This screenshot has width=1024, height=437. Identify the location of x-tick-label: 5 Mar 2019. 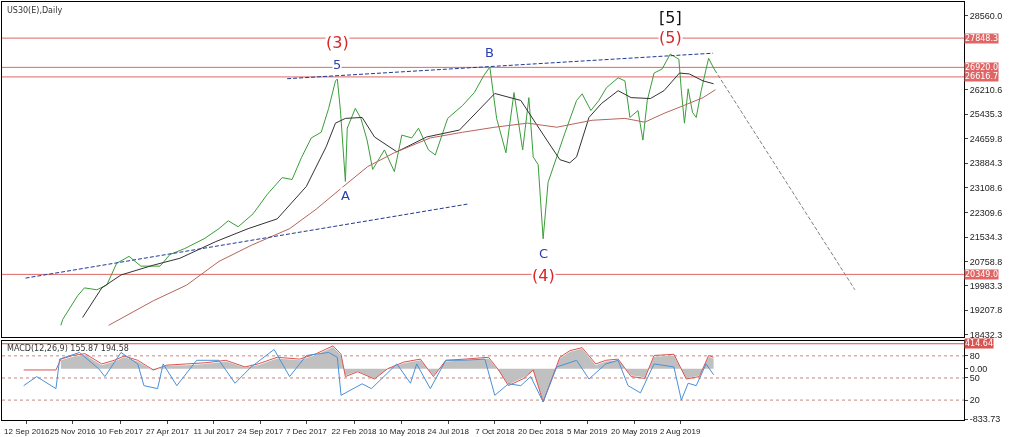
(587, 431).